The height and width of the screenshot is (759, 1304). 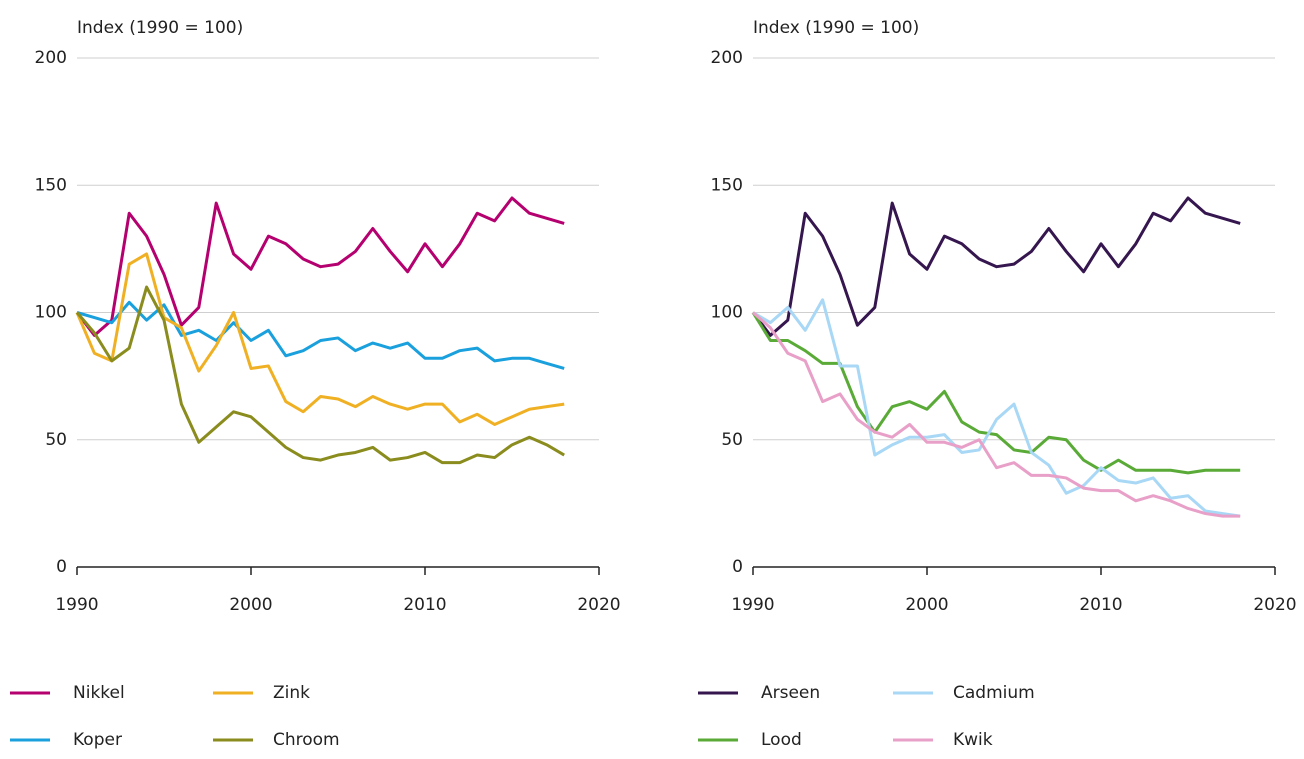 What do you see at coordinates (790, 693) in the screenshot?
I see `legend-label: Arseen` at bounding box center [790, 693].